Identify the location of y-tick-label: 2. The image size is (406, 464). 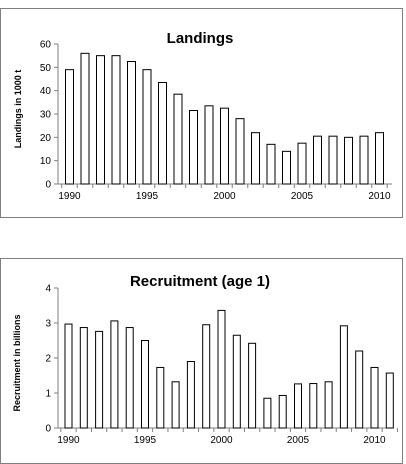
(48, 359).